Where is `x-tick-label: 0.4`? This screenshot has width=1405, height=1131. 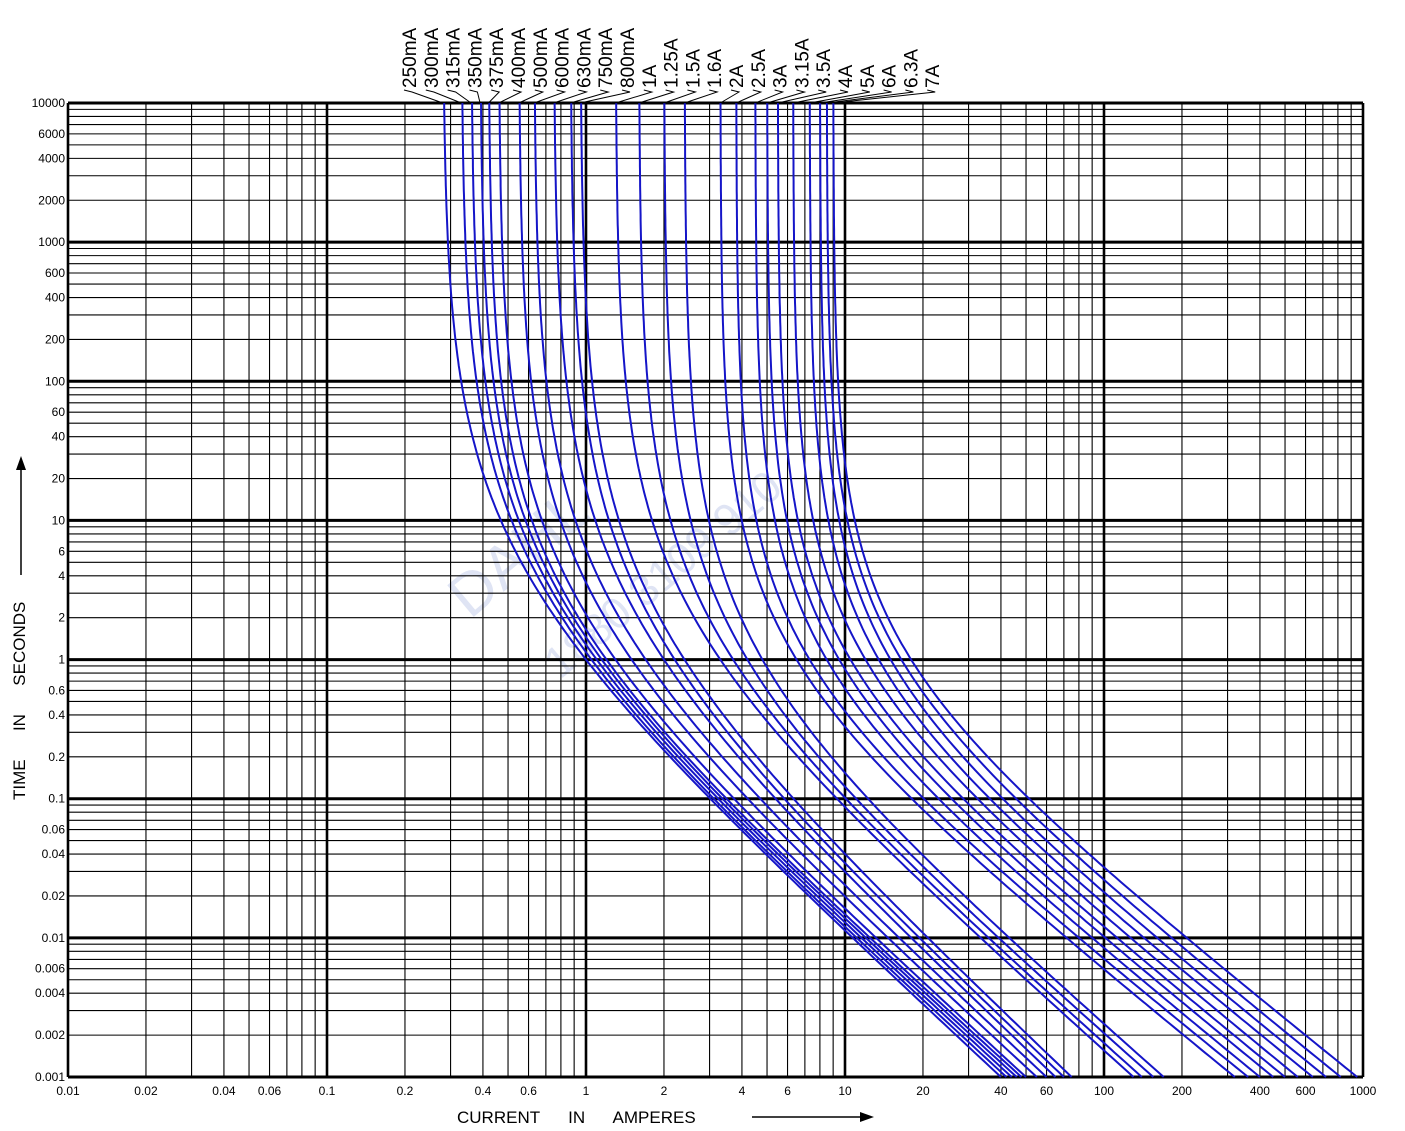 x-tick-label: 0.4 is located at coordinates (483, 1091).